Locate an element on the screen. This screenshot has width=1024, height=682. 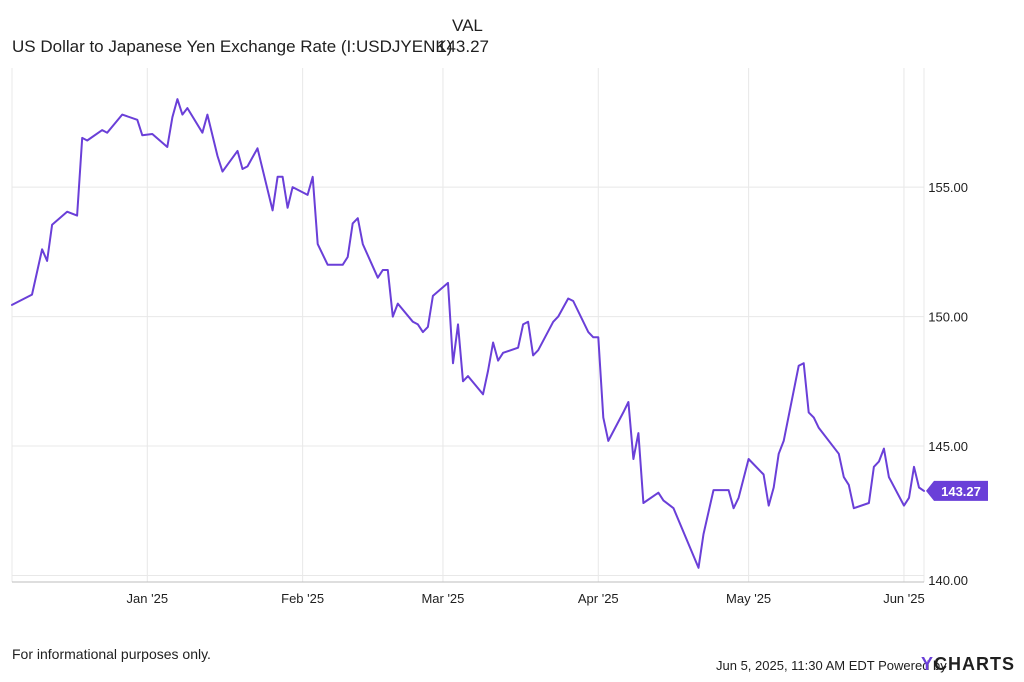
end-value-flag is located at coordinates (957, 490).